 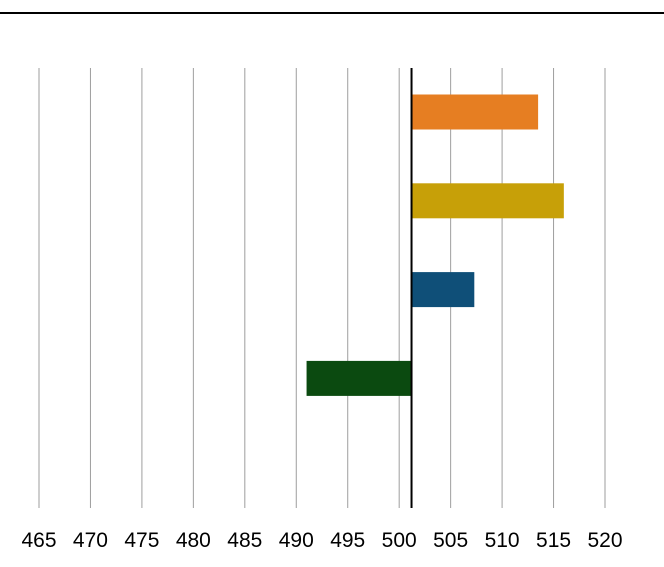 What do you see at coordinates (321, 540) in the screenshot?
I see `x-tick-labels: 465 470 475 480 485 490 495 500 505 510 515 520` at bounding box center [321, 540].